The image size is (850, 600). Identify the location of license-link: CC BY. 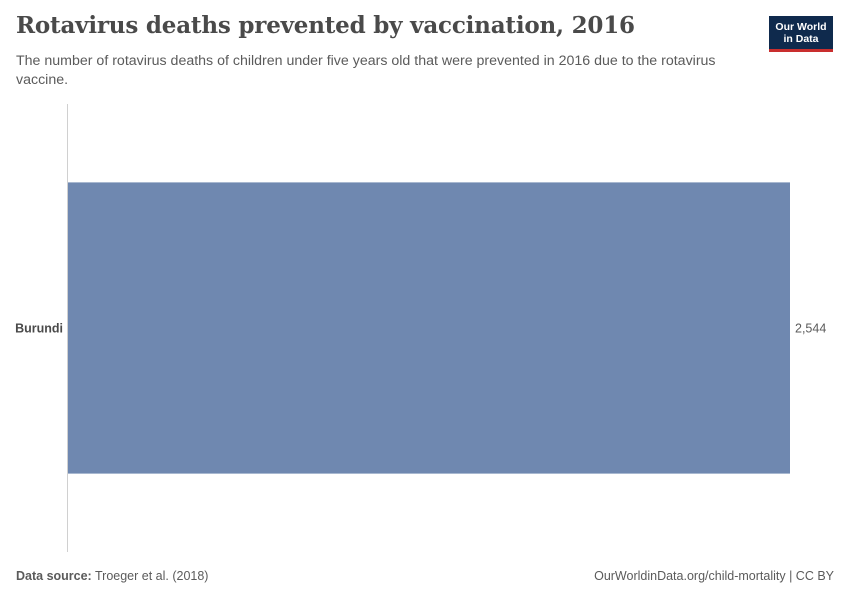
(814, 576).